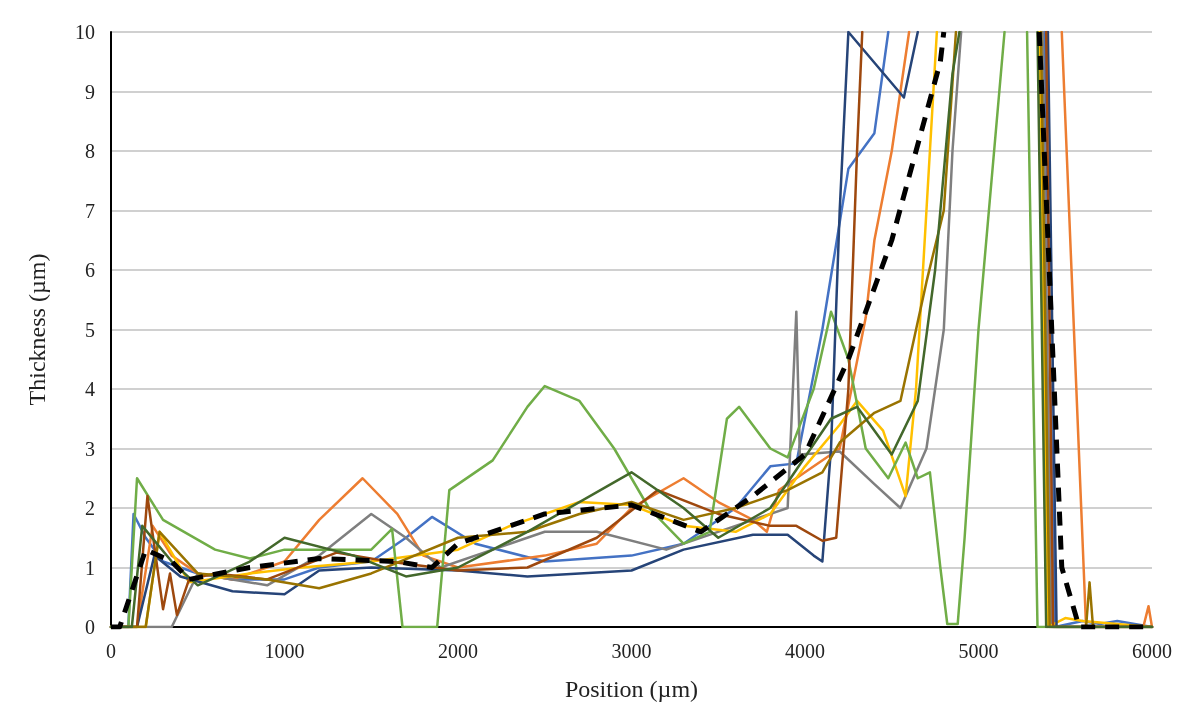  I want to click on y-tick-label: 9, so click(90, 91).